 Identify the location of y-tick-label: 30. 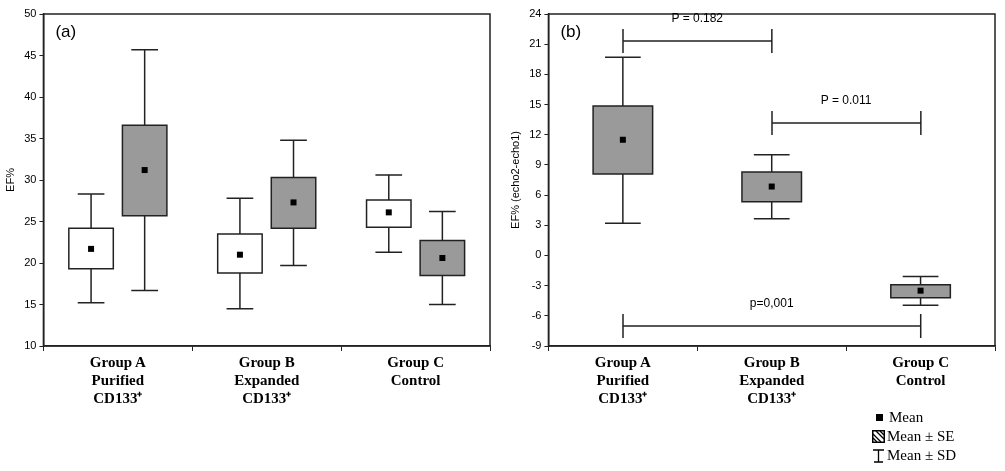
(30, 179).